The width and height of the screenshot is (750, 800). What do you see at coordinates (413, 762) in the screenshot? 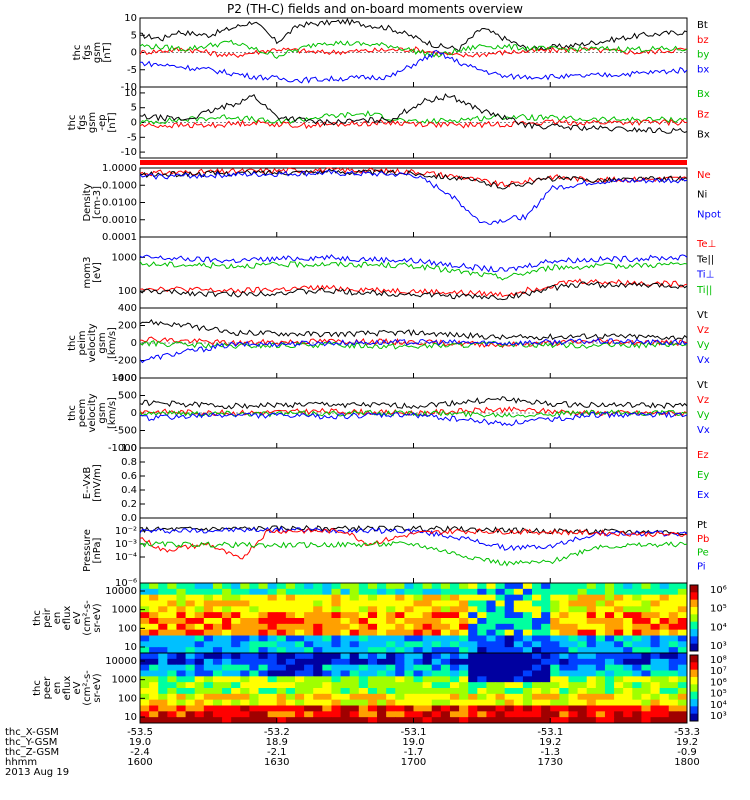
I see `ephem-value: 1700` at bounding box center [413, 762].